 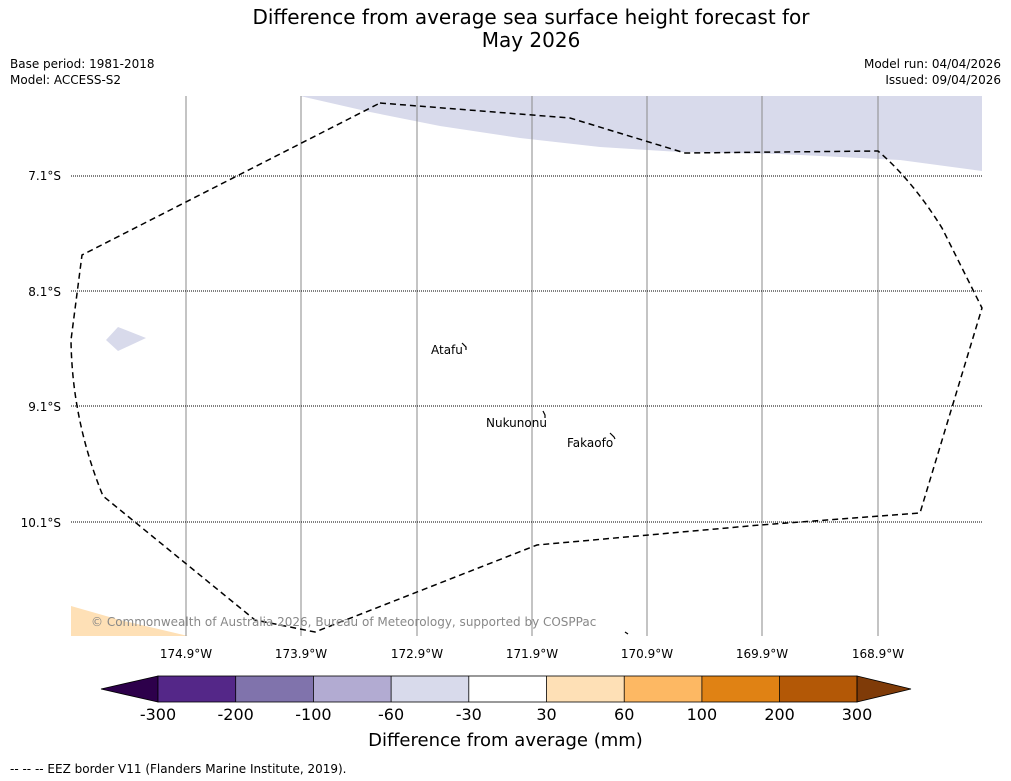 I want to click on lat-label: 9.1°S, so click(x=44, y=407).